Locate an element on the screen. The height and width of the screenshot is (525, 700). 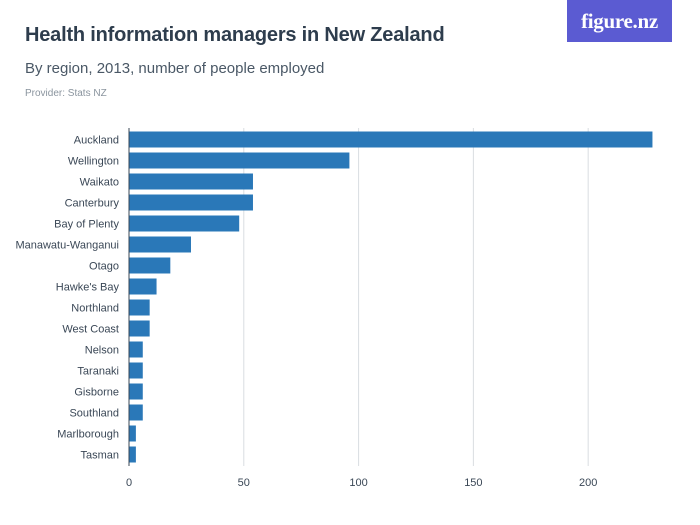
x-axis-ticks: 0 50 100 150 200 is located at coordinates (361, 483).